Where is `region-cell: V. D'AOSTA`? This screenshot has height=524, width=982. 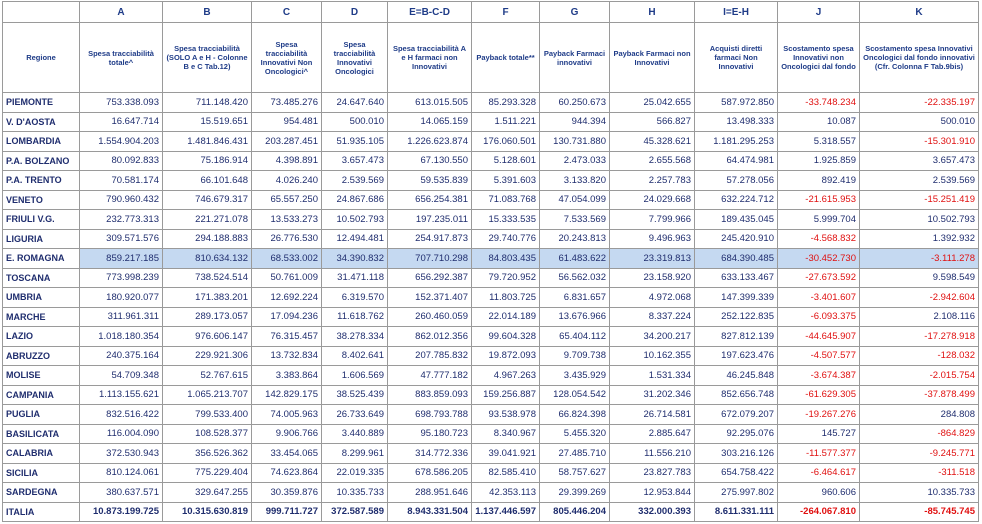
region-cell: V. D'AOSTA is located at coordinates (41, 121).